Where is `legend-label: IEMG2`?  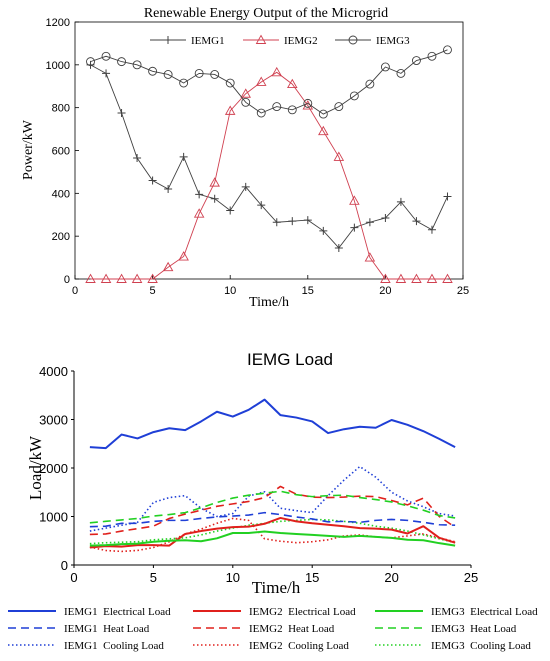 legend-label: IEMG2 is located at coordinates (301, 41).